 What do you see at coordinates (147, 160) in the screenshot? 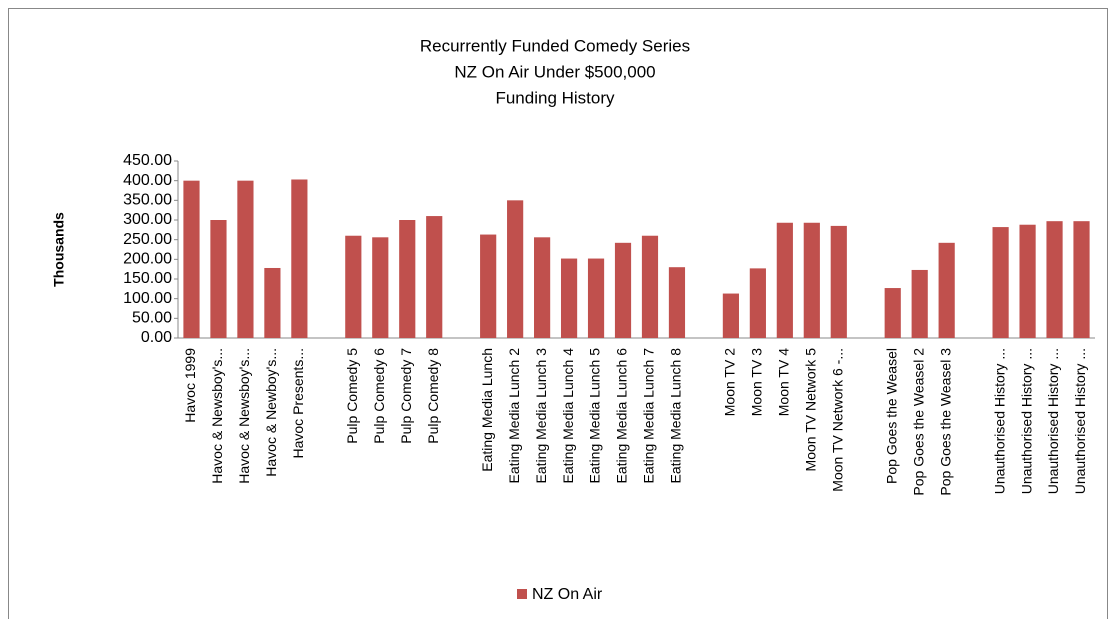
I see `y-tick-label: 450.00` at bounding box center [147, 160].